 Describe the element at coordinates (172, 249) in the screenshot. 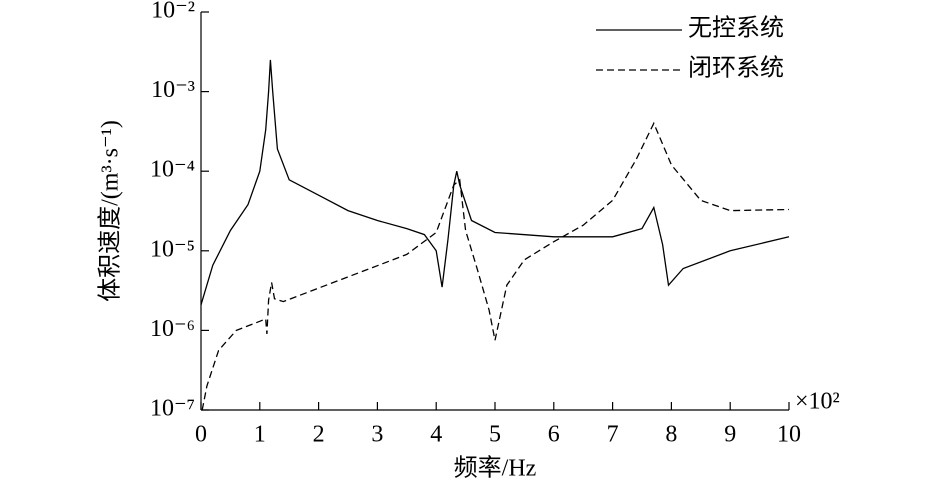

I see `y-tick-label: 10⁻⁵` at that location.